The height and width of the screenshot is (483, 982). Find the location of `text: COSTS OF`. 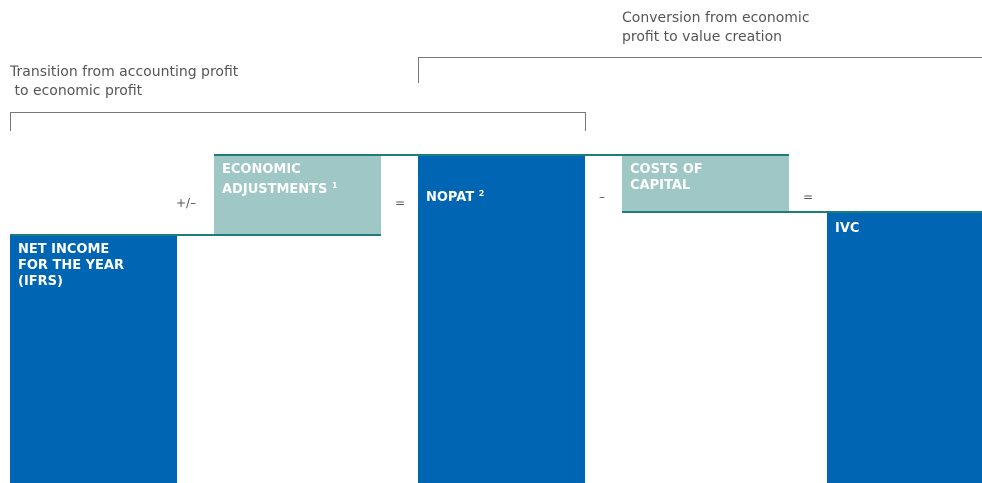

text: COSTS OF is located at coordinates (666, 169).